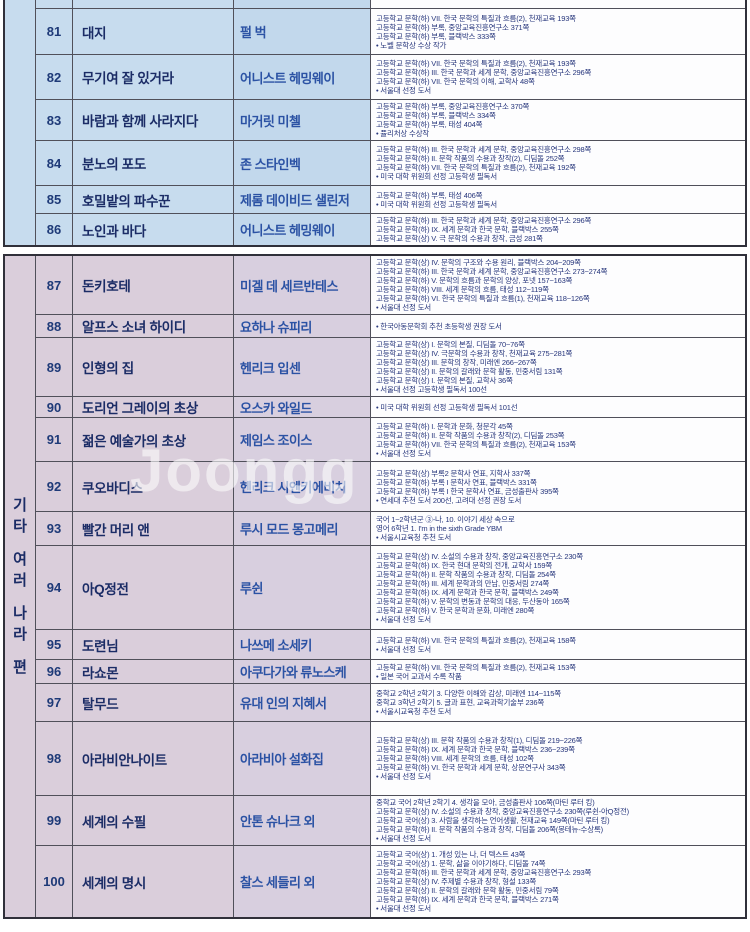 The height and width of the screenshot is (932, 750). What do you see at coordinates (467, 491) in the screenshot?
I see `note-line: 고등학교 문학(하) 부록 I 한국 문학사 연표, 금성출판사 395쪽` at bounding box center [467, 491].